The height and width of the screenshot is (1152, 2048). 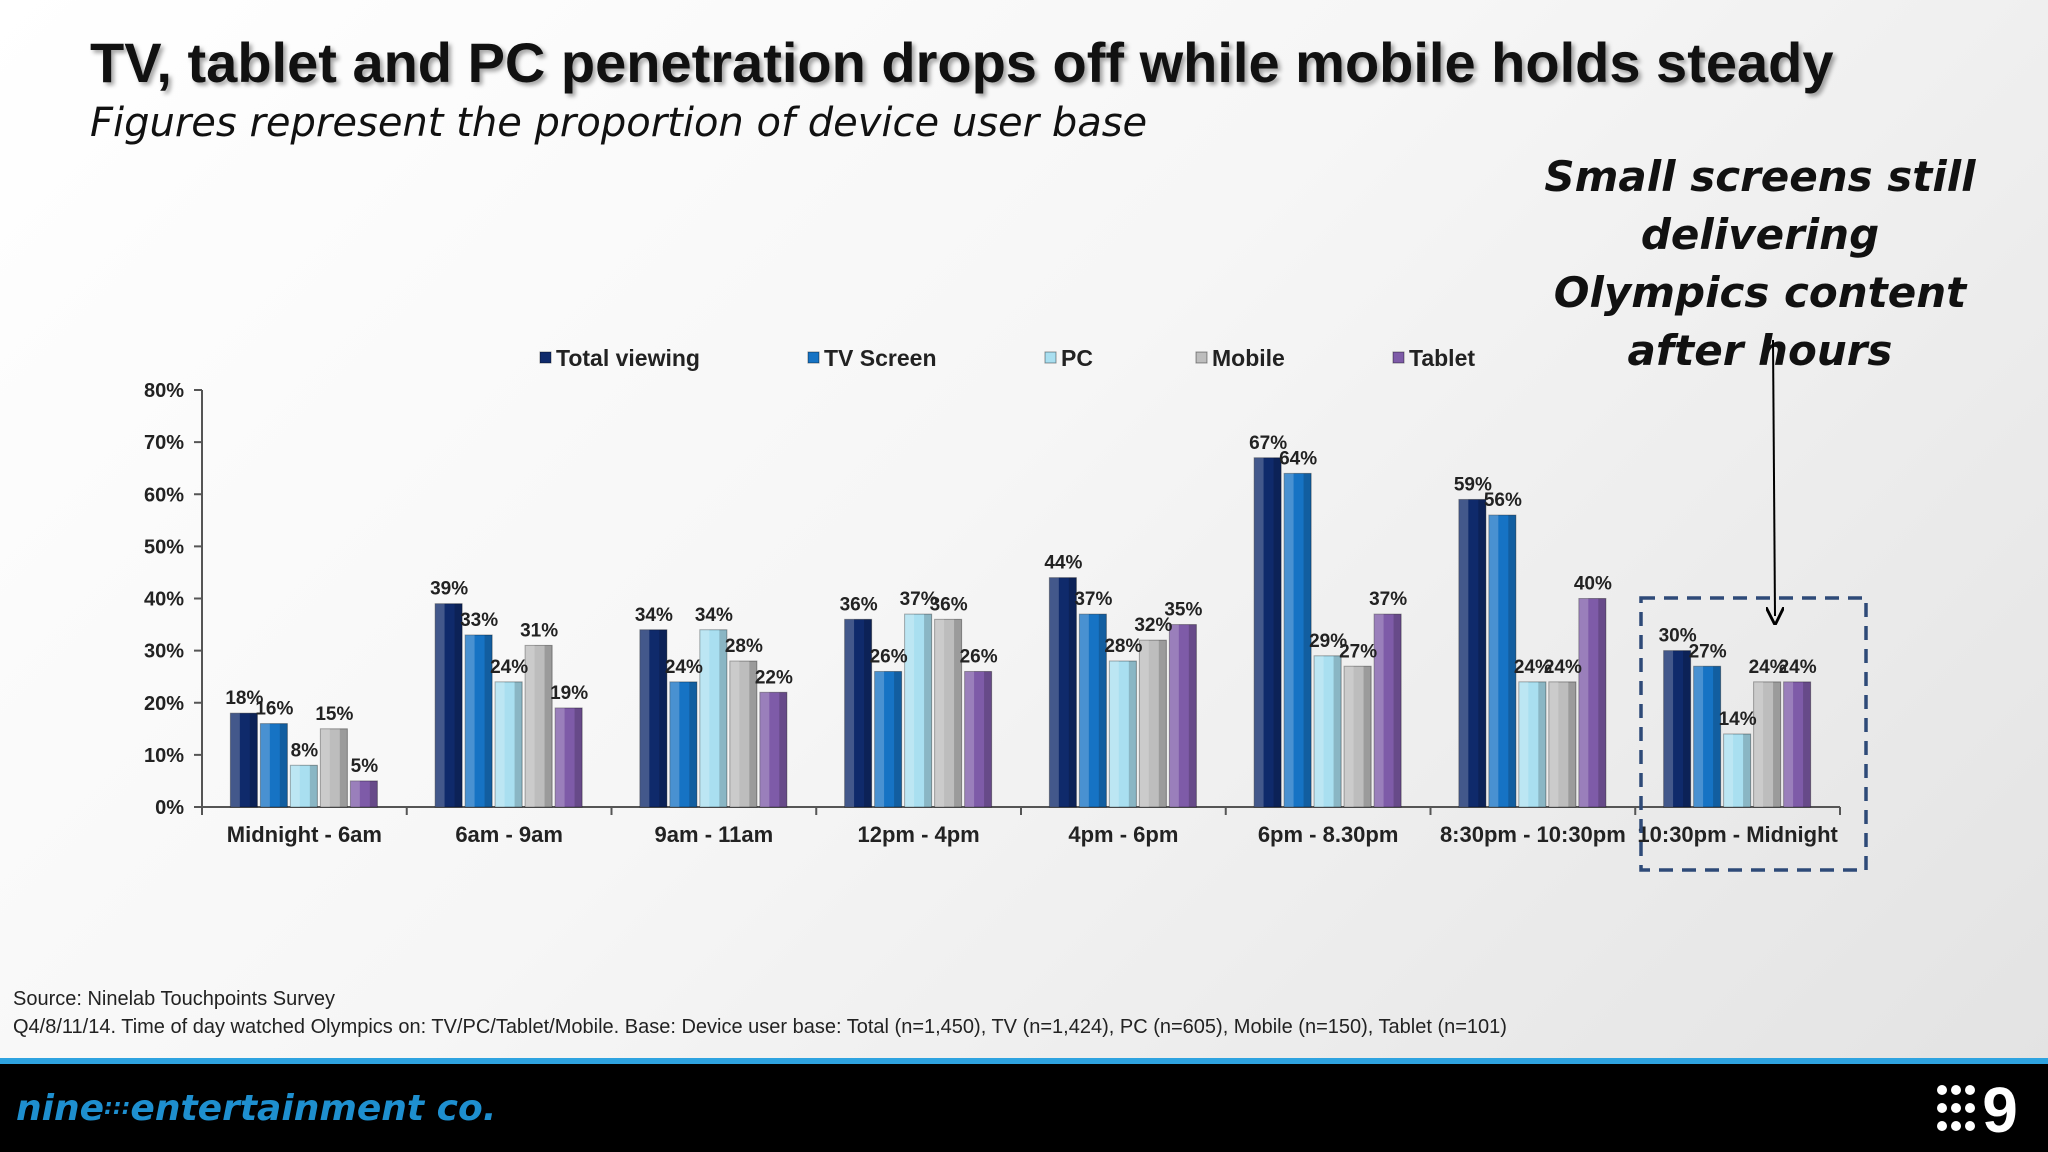 What do you see at coordinates (653, 718) in the screenshot?
I see `bar-total-viewing-9am-11am` at bounding box center [653, 718].